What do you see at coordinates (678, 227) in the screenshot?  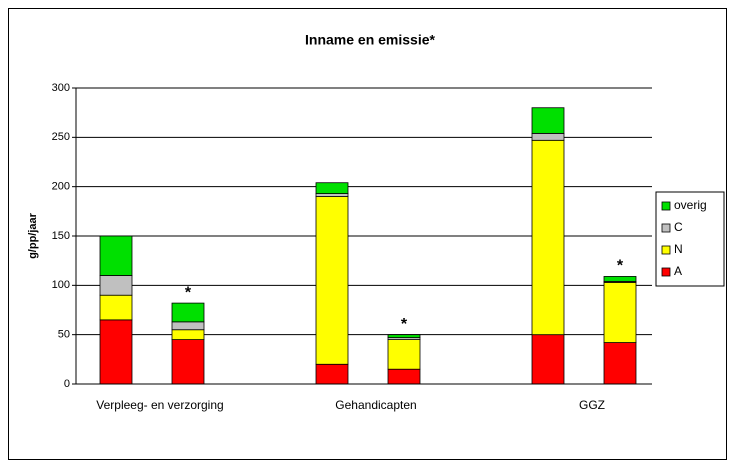 I see `legend-label: C` at bounding box center [678, 227].